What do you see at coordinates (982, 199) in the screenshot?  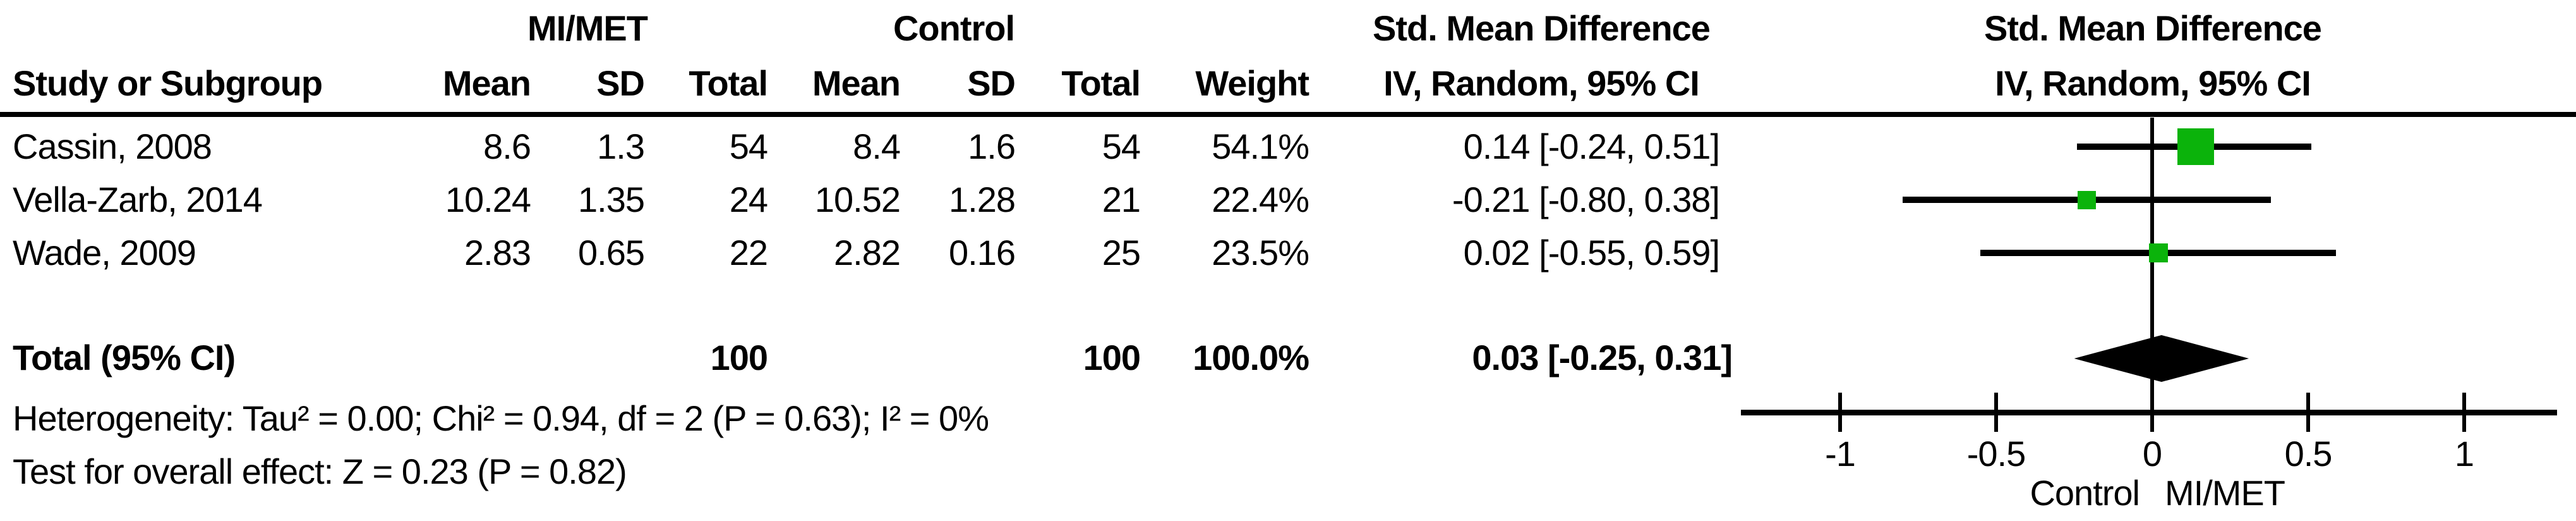 I see `sd-control-value: 1.28` at bounding box center [982, 199].